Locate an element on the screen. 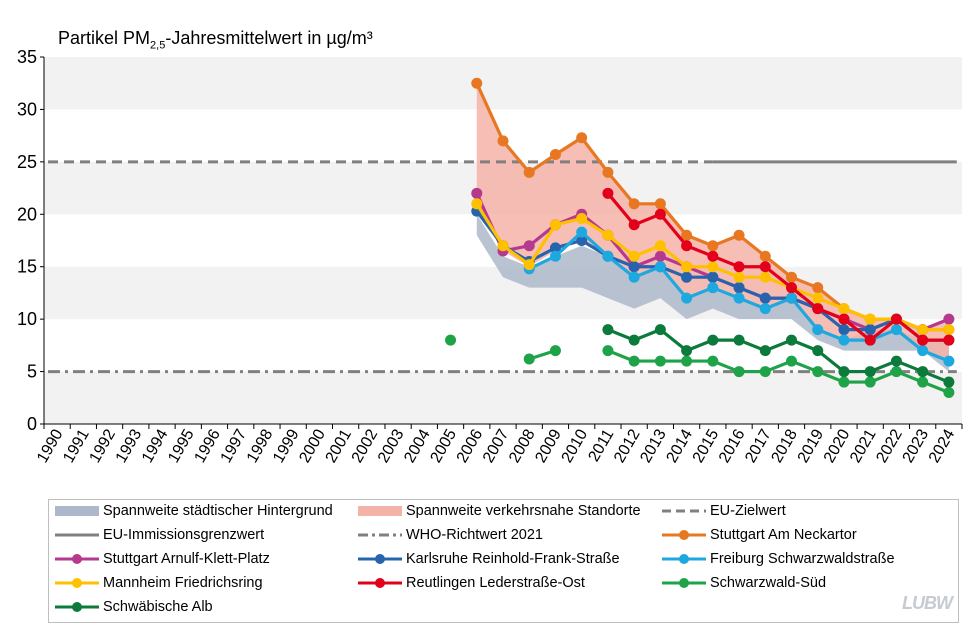 The width and height of the screenshot is (977, 631). series-line is located at coordinates (777, 267).